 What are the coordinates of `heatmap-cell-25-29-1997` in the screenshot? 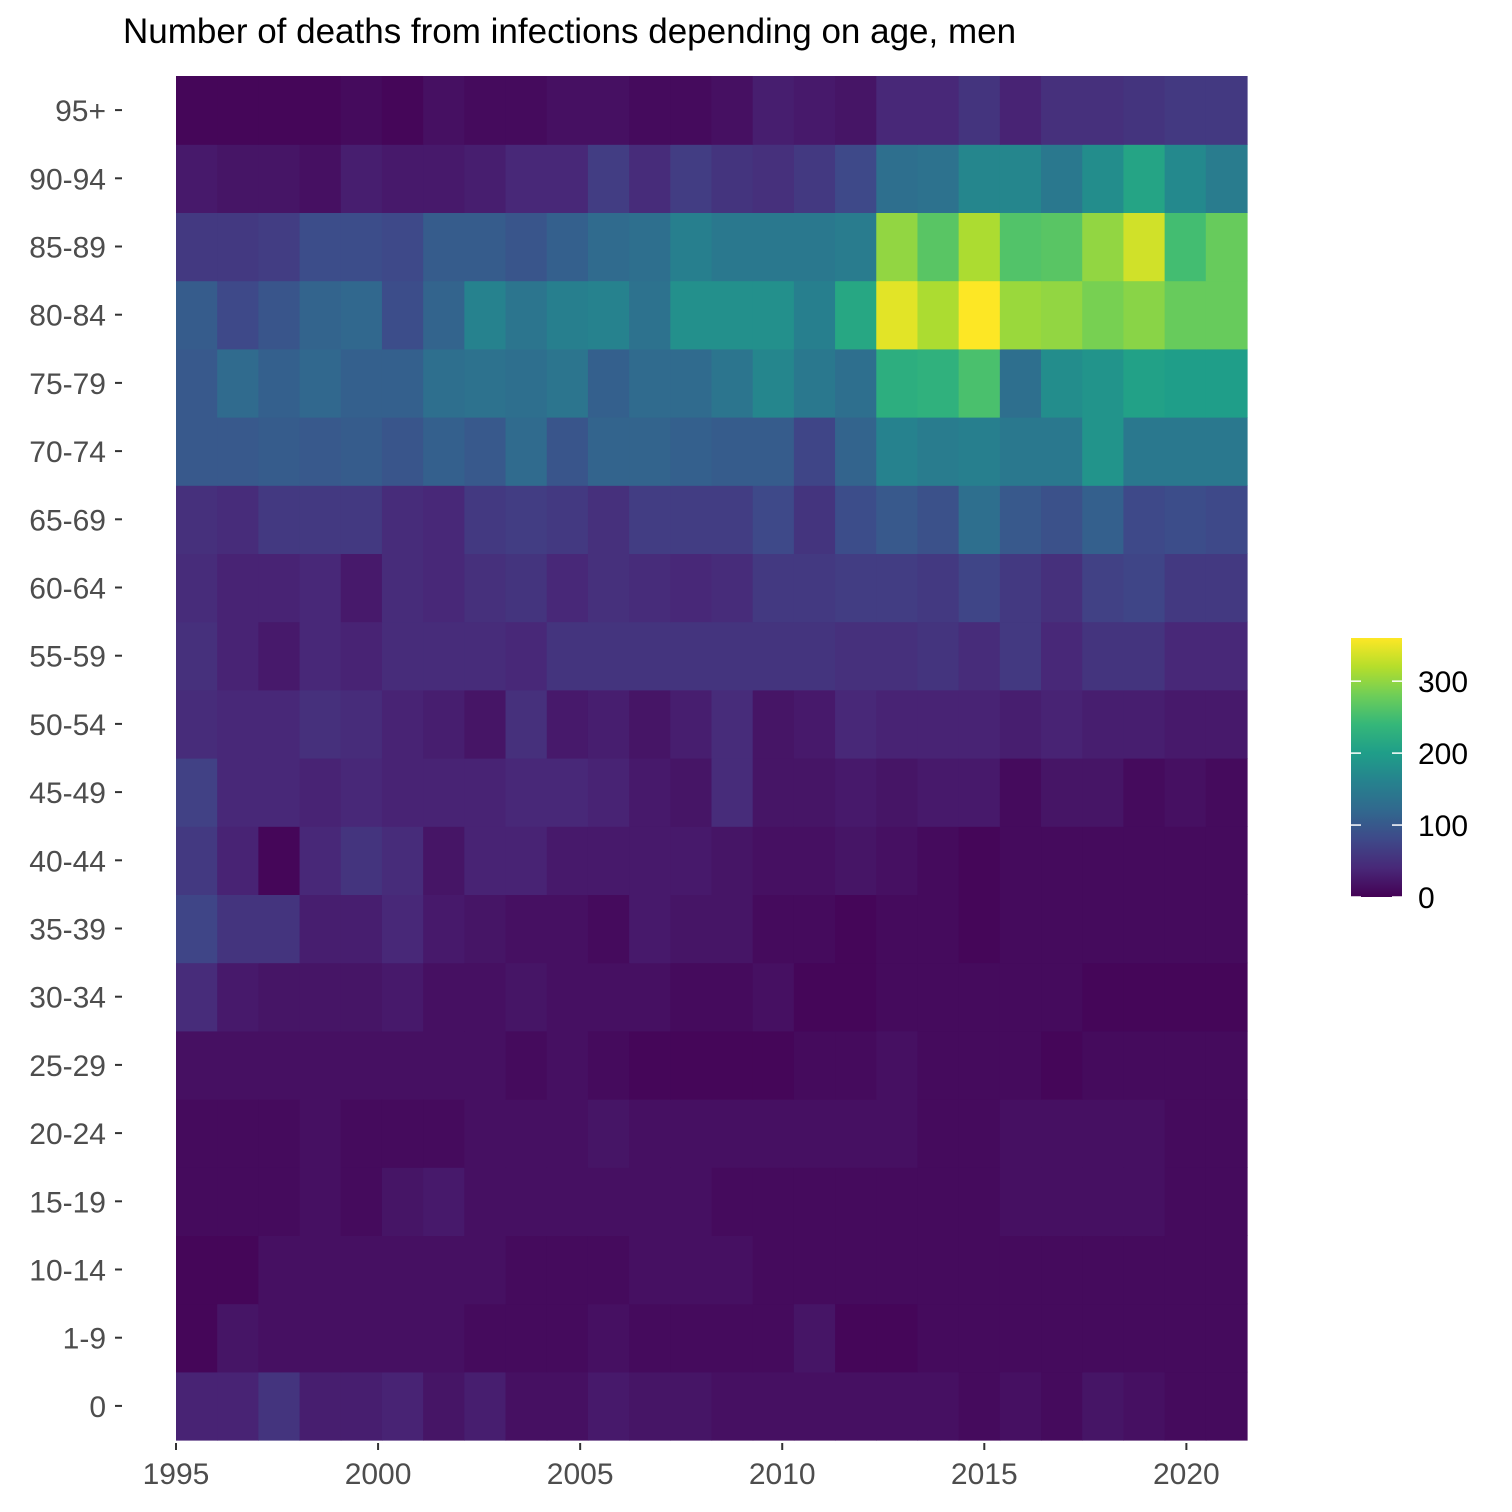 It's located at (238, 1065).